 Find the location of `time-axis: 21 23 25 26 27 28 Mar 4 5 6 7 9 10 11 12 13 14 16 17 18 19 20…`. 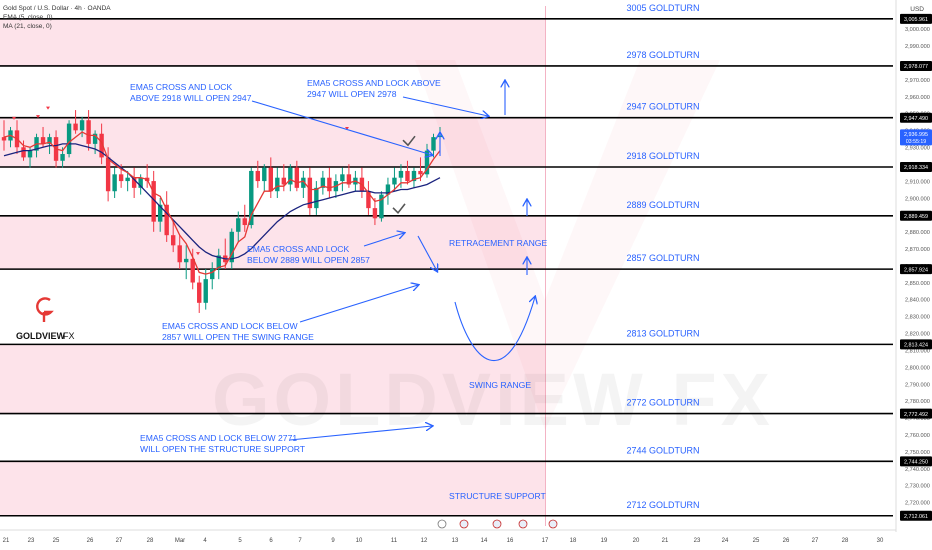

time-axis: 21 23 25 26 27 28 Mar 4 5 6 7 9 10 11 12 13 14 16 17 18 19 20… is located at coordinates (448, 531).